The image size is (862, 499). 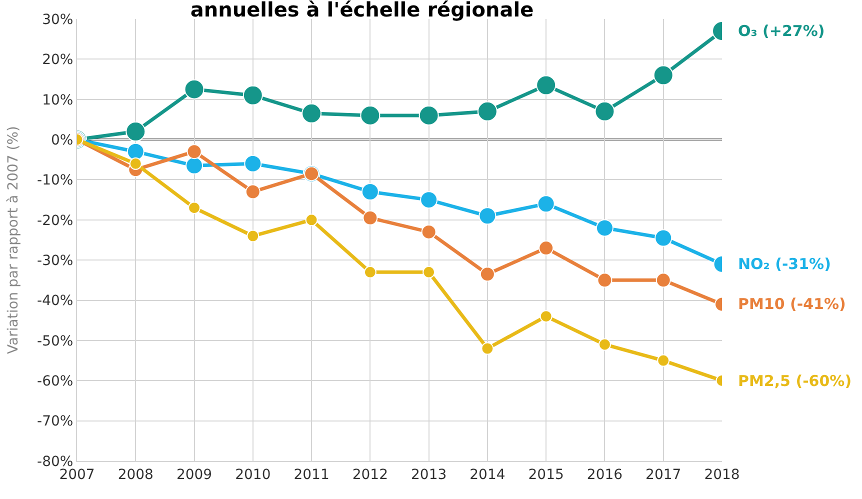 I want to click on series-label: NO₂ (-31%), so click(x=784, y=264).